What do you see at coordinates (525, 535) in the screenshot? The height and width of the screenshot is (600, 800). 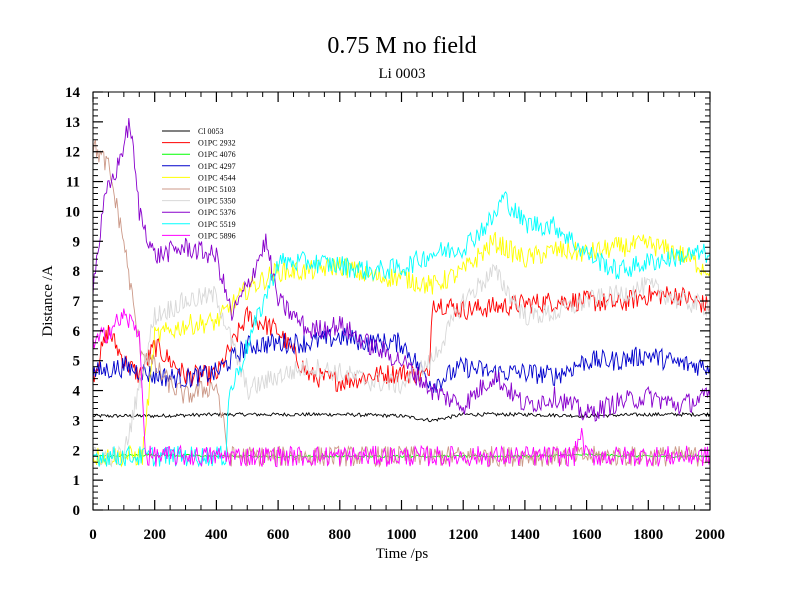 I see `x-tick-label: 1400` at bounding box center [525, 535].